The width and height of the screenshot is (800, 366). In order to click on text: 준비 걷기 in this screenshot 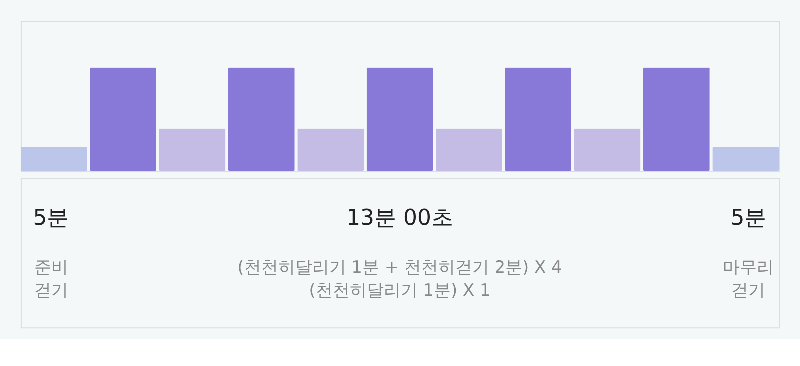, I will do `click(51, 278)`.